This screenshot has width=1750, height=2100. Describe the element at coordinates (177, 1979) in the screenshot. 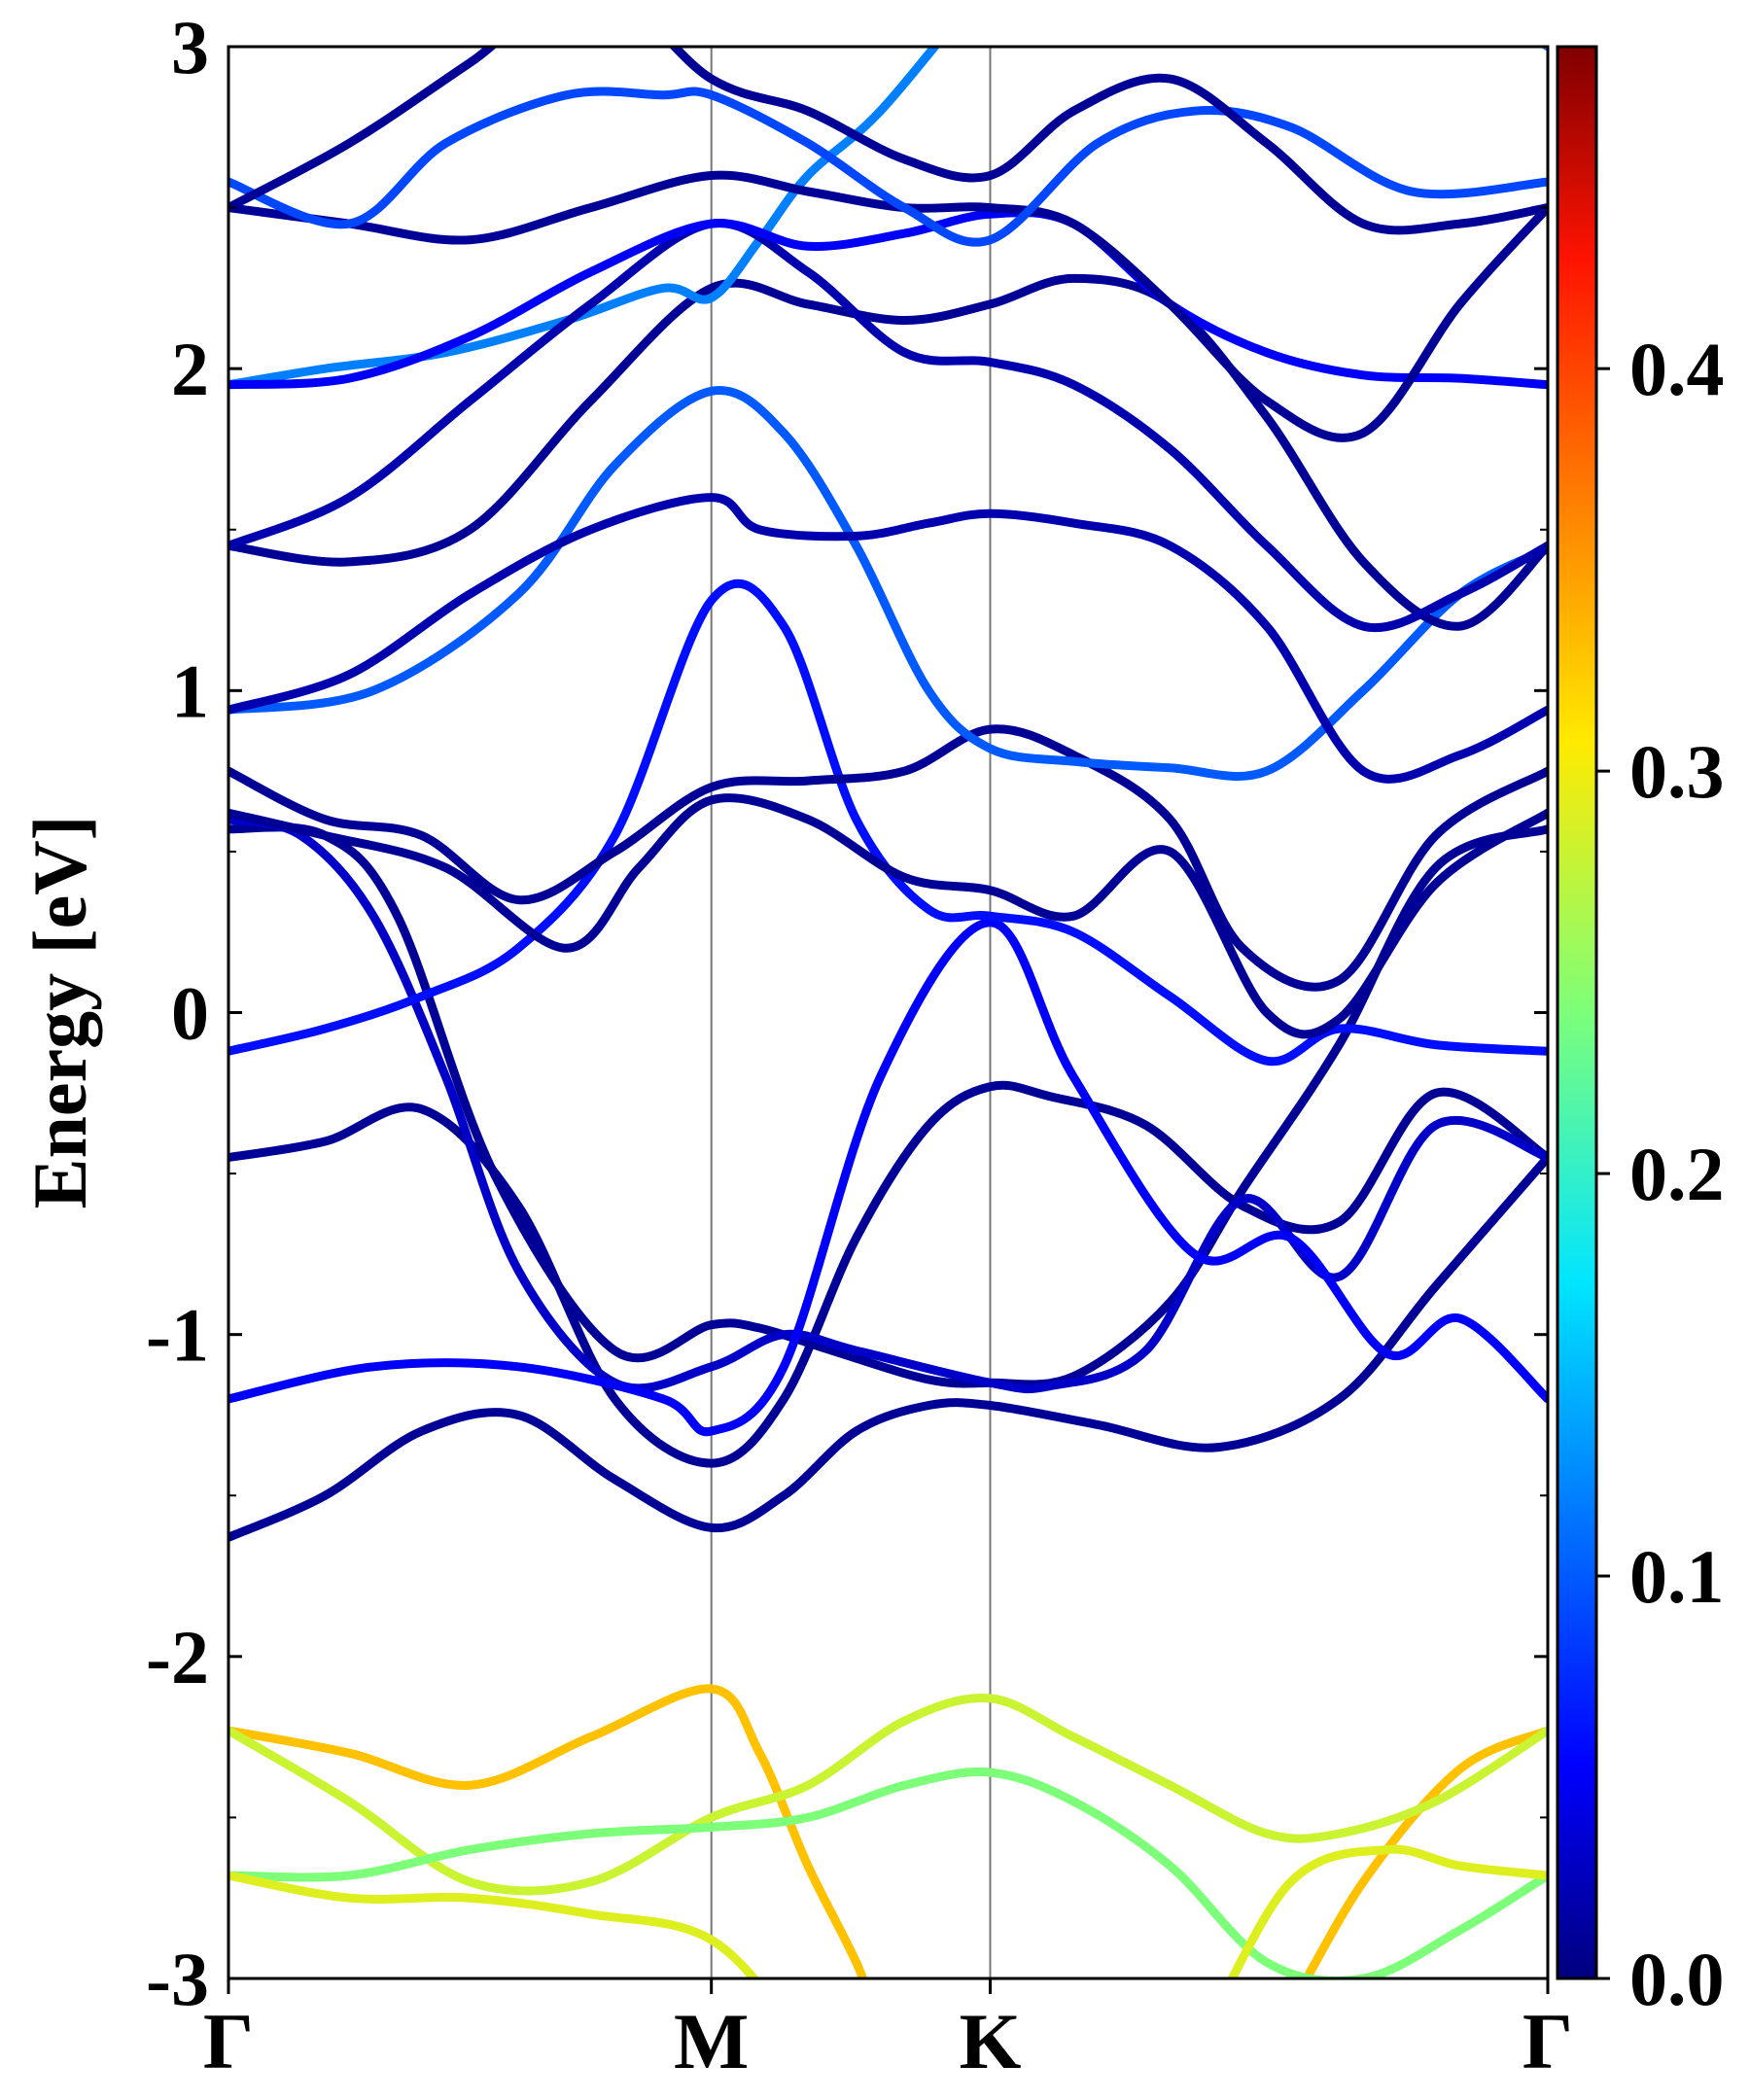

I see `y-tick-label-0: -3` at that location.